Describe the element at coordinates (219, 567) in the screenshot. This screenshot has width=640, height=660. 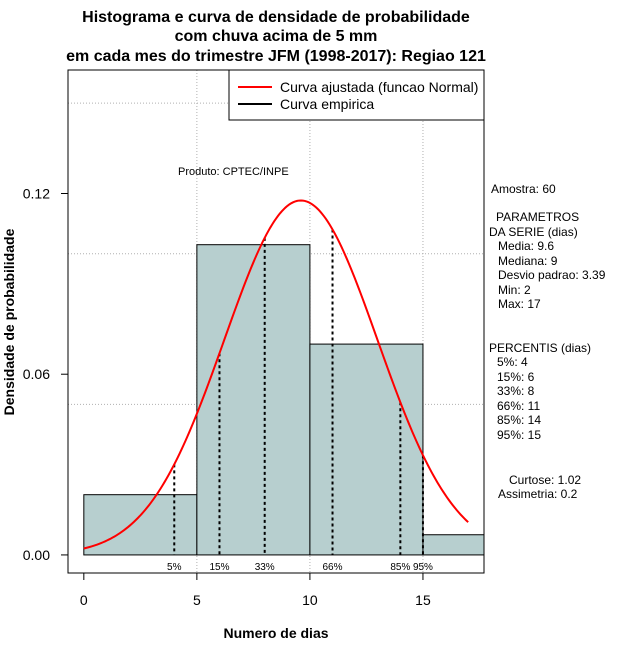
I see `percentile-label-1: 15%` at that location.